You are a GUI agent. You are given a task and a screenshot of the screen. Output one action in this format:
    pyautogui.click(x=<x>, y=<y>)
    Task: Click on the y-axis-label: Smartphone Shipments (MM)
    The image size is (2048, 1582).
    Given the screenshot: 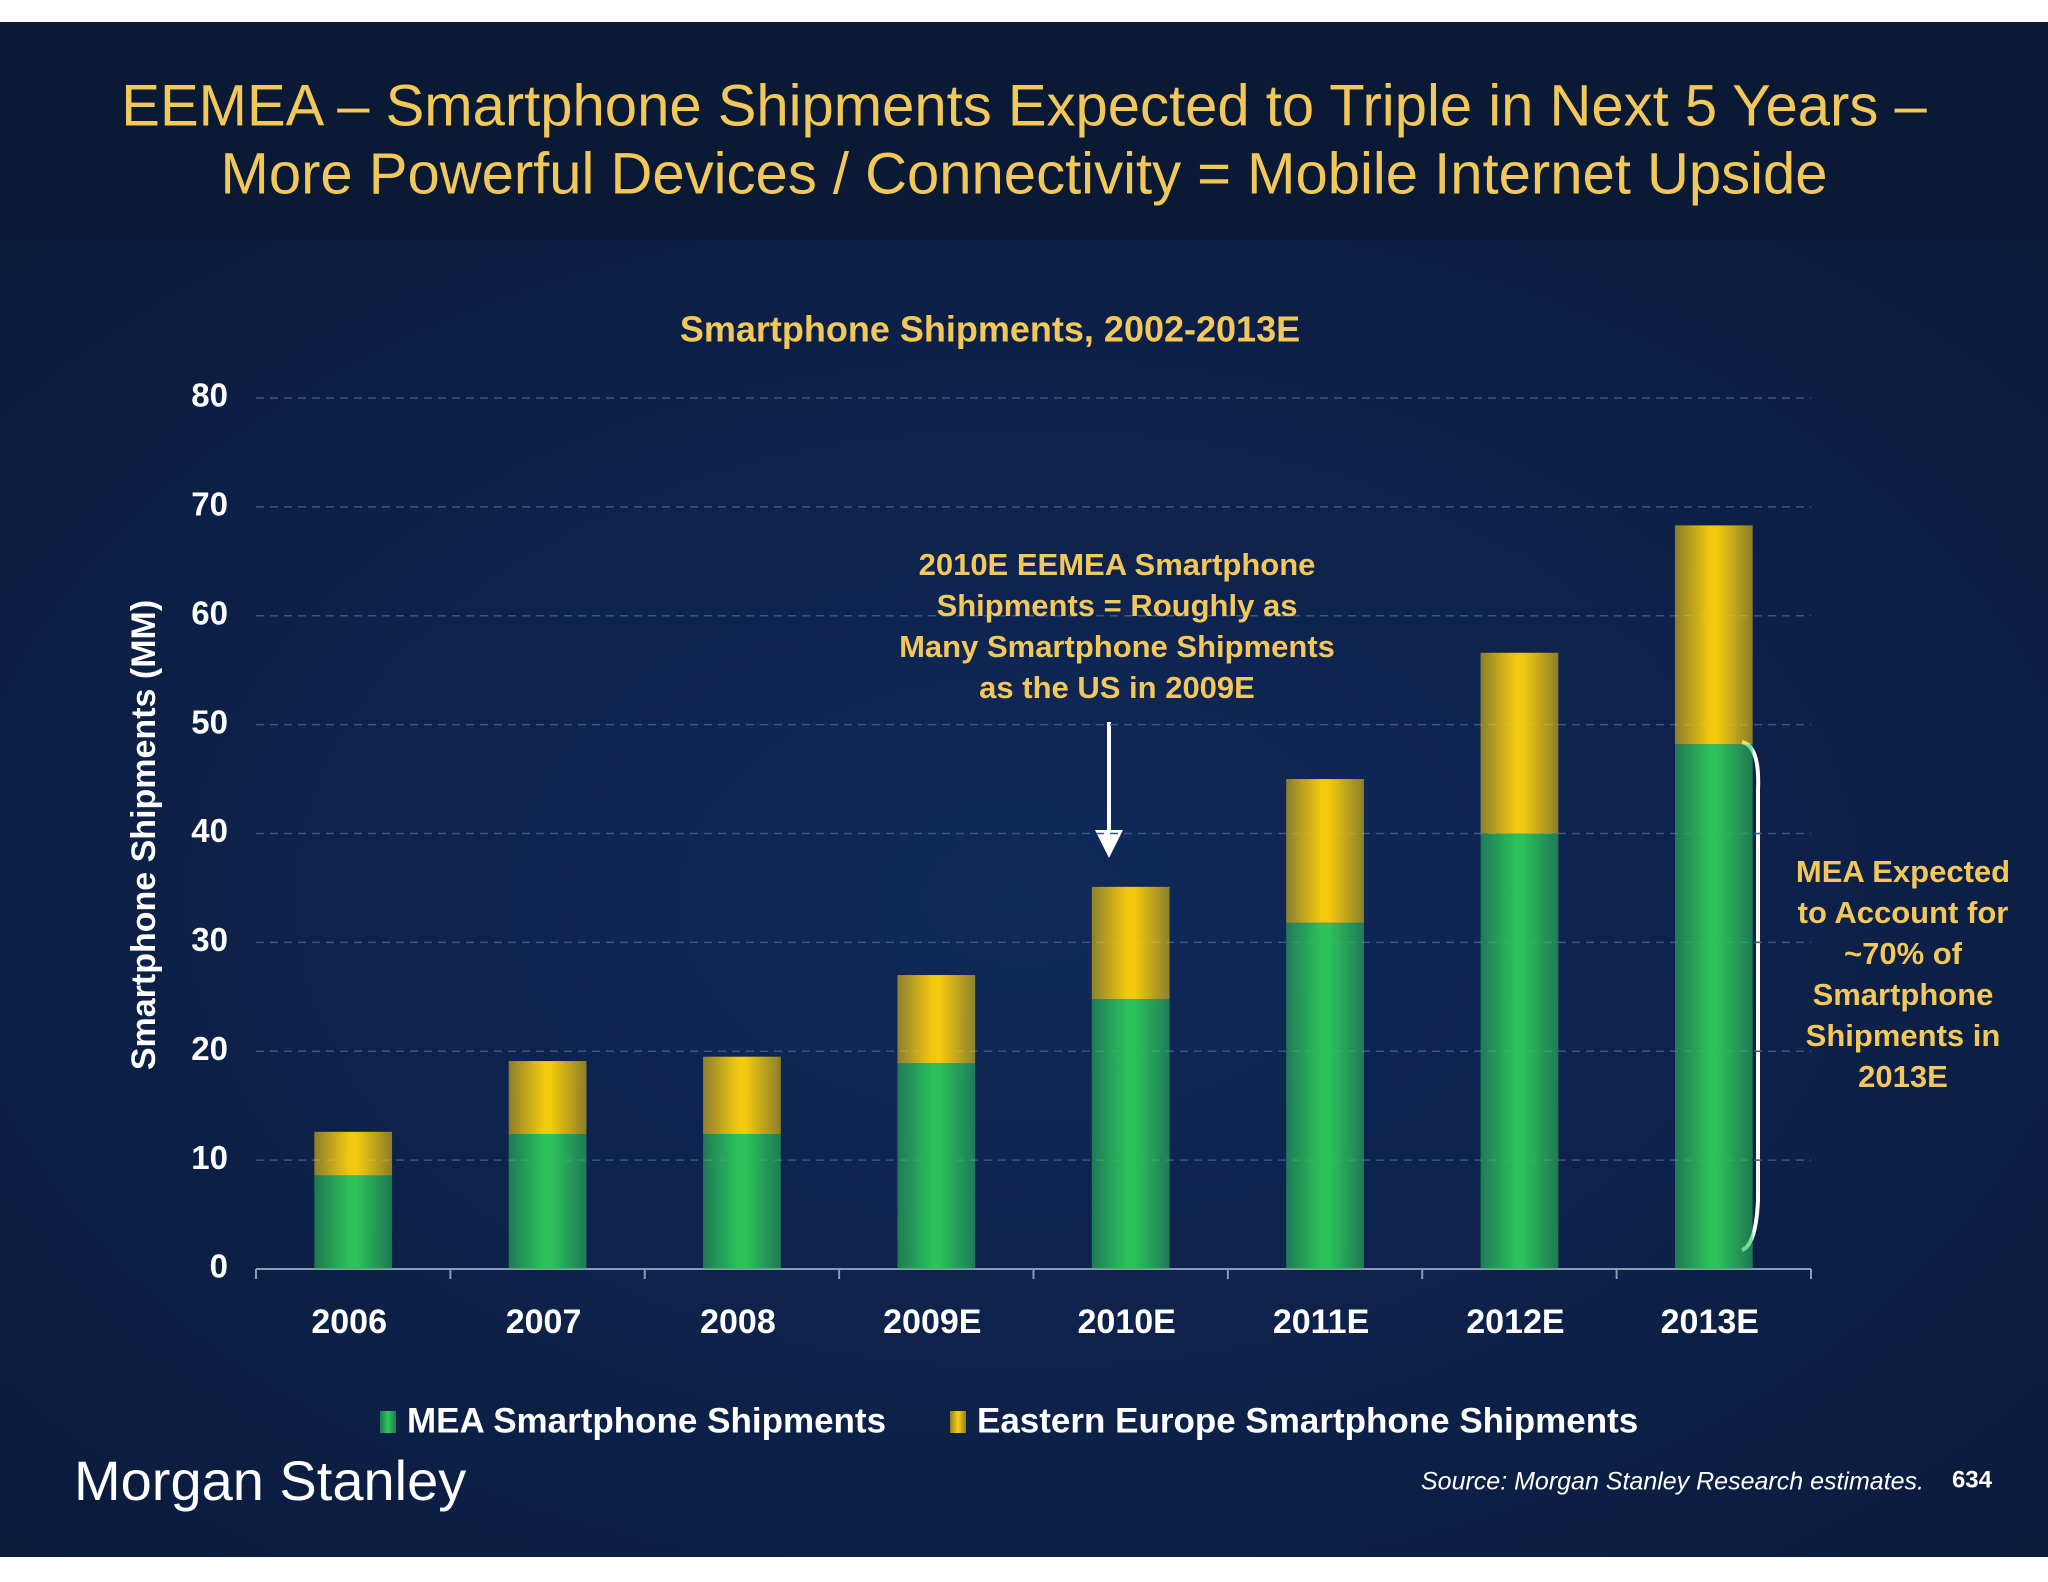 What is the action you would take?
    pyautogui.click(x=144, y=835)
    